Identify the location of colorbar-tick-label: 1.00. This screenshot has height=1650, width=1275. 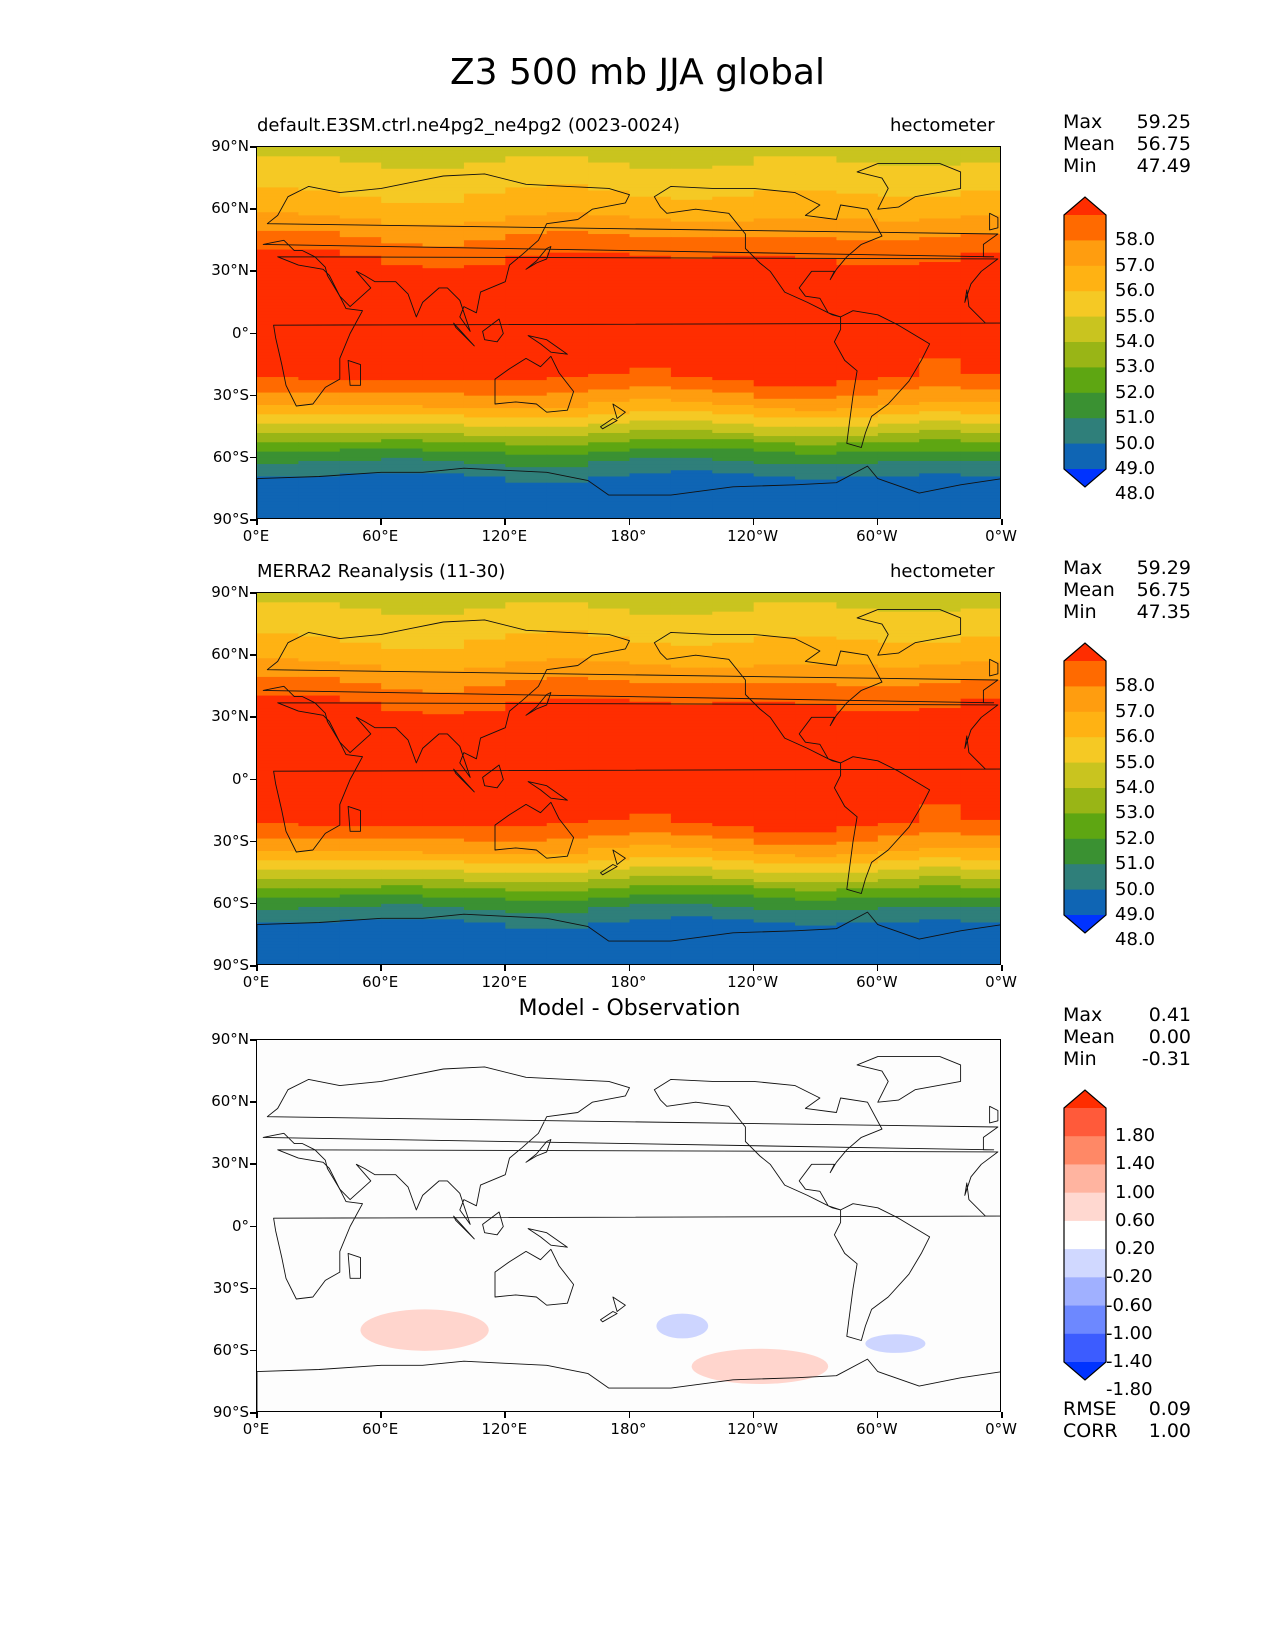
(1135, 1192).